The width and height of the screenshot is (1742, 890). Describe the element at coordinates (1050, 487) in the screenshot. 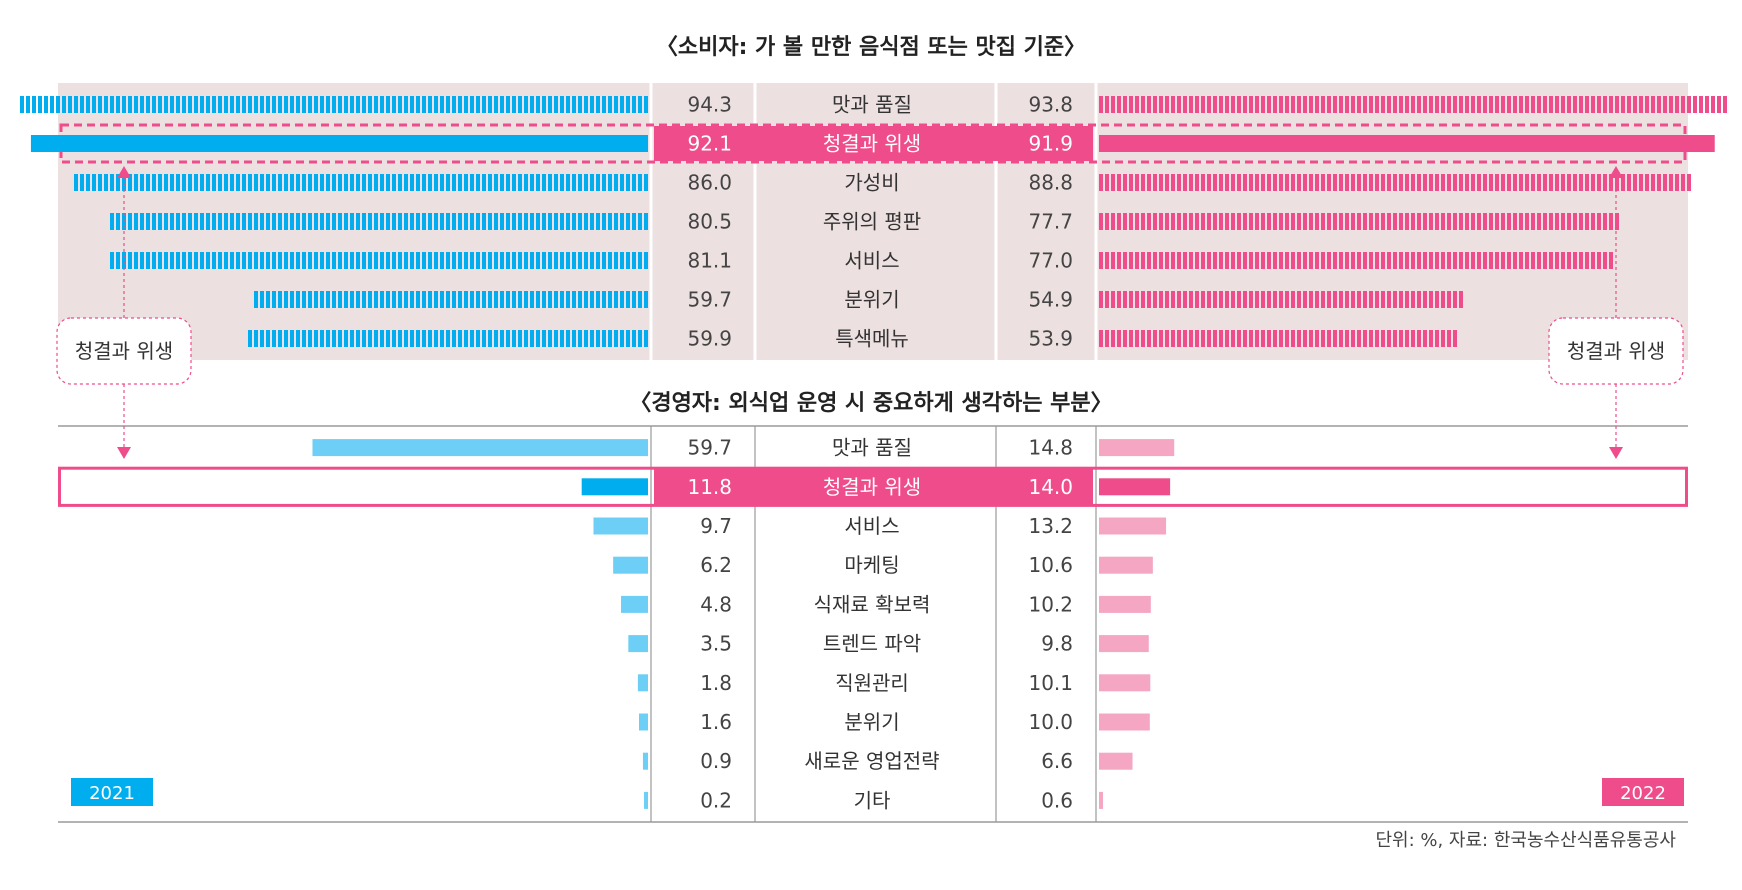

I see `value-label-2022: 14.0` at that location.